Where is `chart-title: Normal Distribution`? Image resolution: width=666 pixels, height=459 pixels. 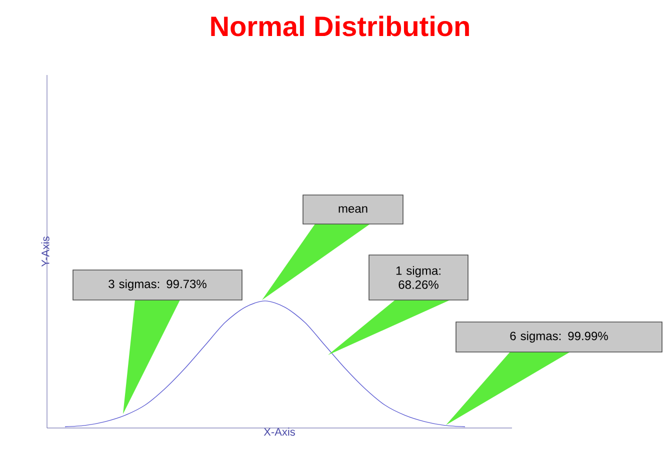
chart-title: Normal Distribution is located at coordinates (340, 26).